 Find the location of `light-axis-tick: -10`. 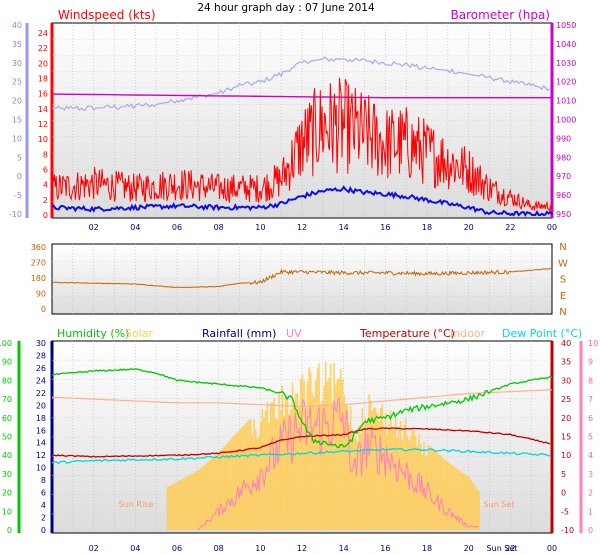

light-axis-tick: -10 is located at coordinates (15, 214).